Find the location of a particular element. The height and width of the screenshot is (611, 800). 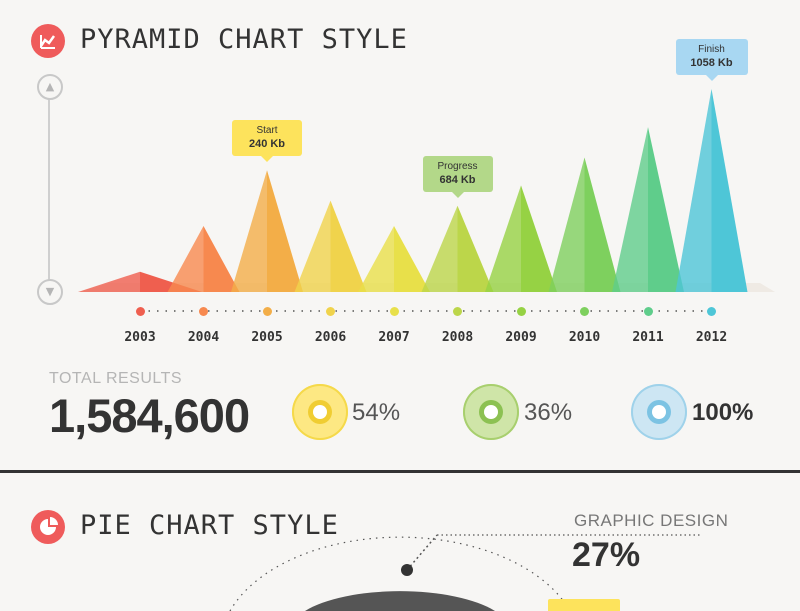

stat-value-3: 100% is located at coordinates (723, 412).